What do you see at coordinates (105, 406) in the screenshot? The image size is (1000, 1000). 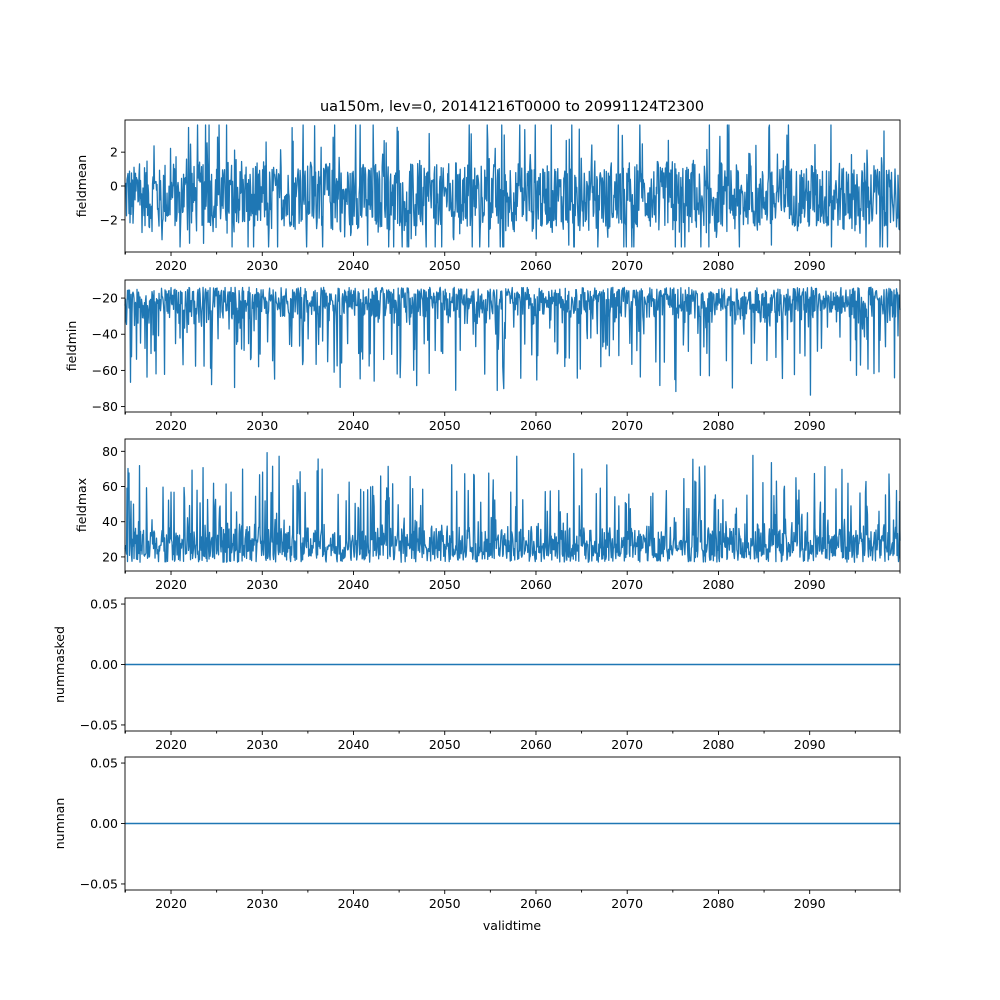 I see `y-tick-label: −80` at bounding box center [105, 406].